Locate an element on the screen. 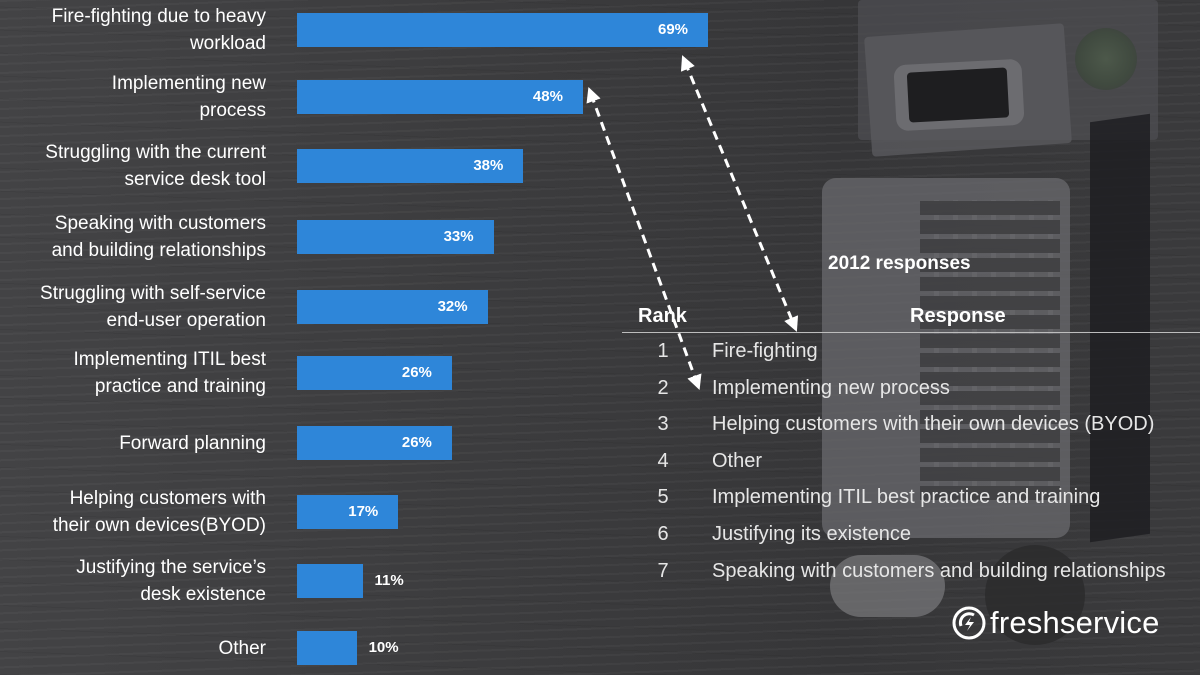 The image size is (1200, 675). category-label-line: end-user operation is located at coordinates (186, 320).